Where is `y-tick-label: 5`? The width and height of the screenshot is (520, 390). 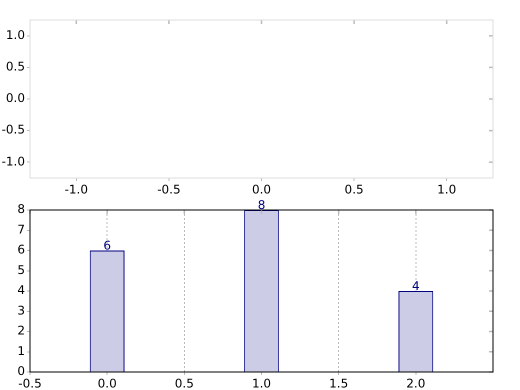 y-tick-label: 5 is located at coordinates (21, 269).